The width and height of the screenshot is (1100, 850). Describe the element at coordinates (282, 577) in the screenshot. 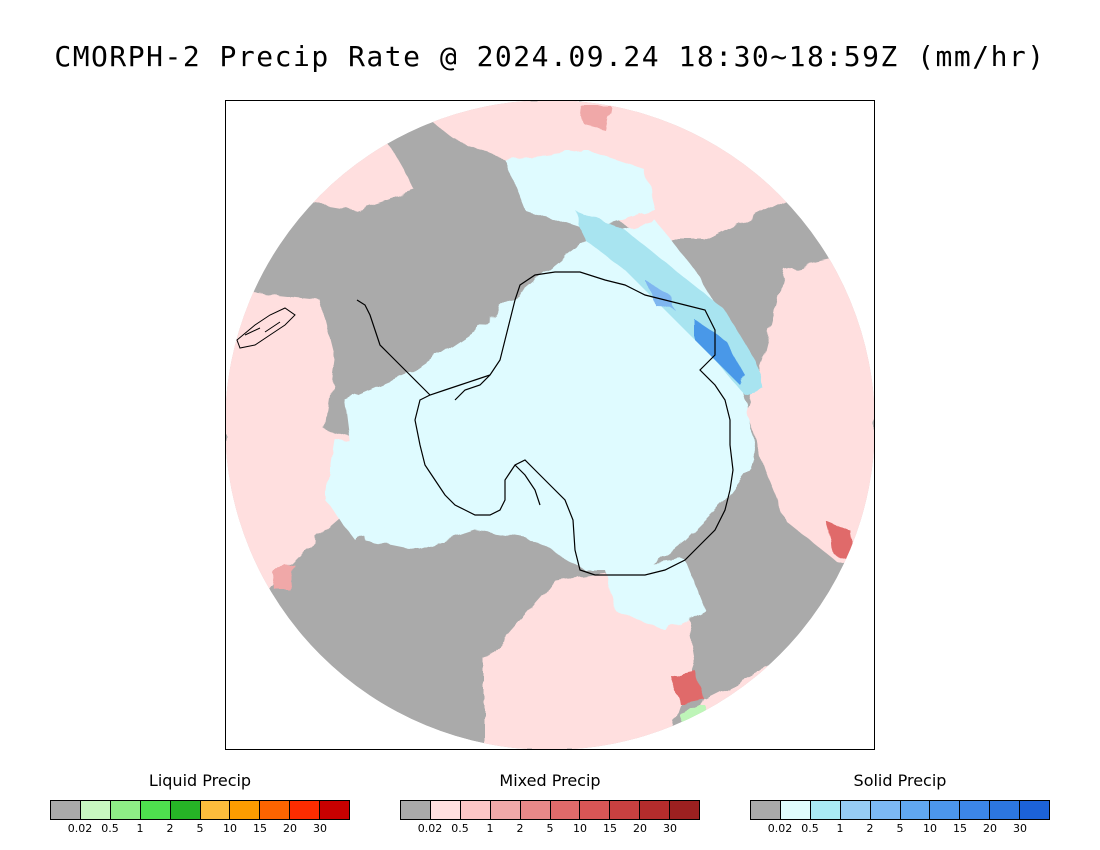

I see `mixed-cell-southwest` at that location.